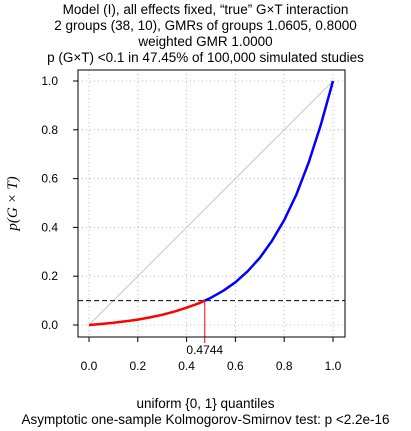 This screenshot has width=411, height=431. I want to click on y-tick-label-2: 0.4, so click(49, 227).